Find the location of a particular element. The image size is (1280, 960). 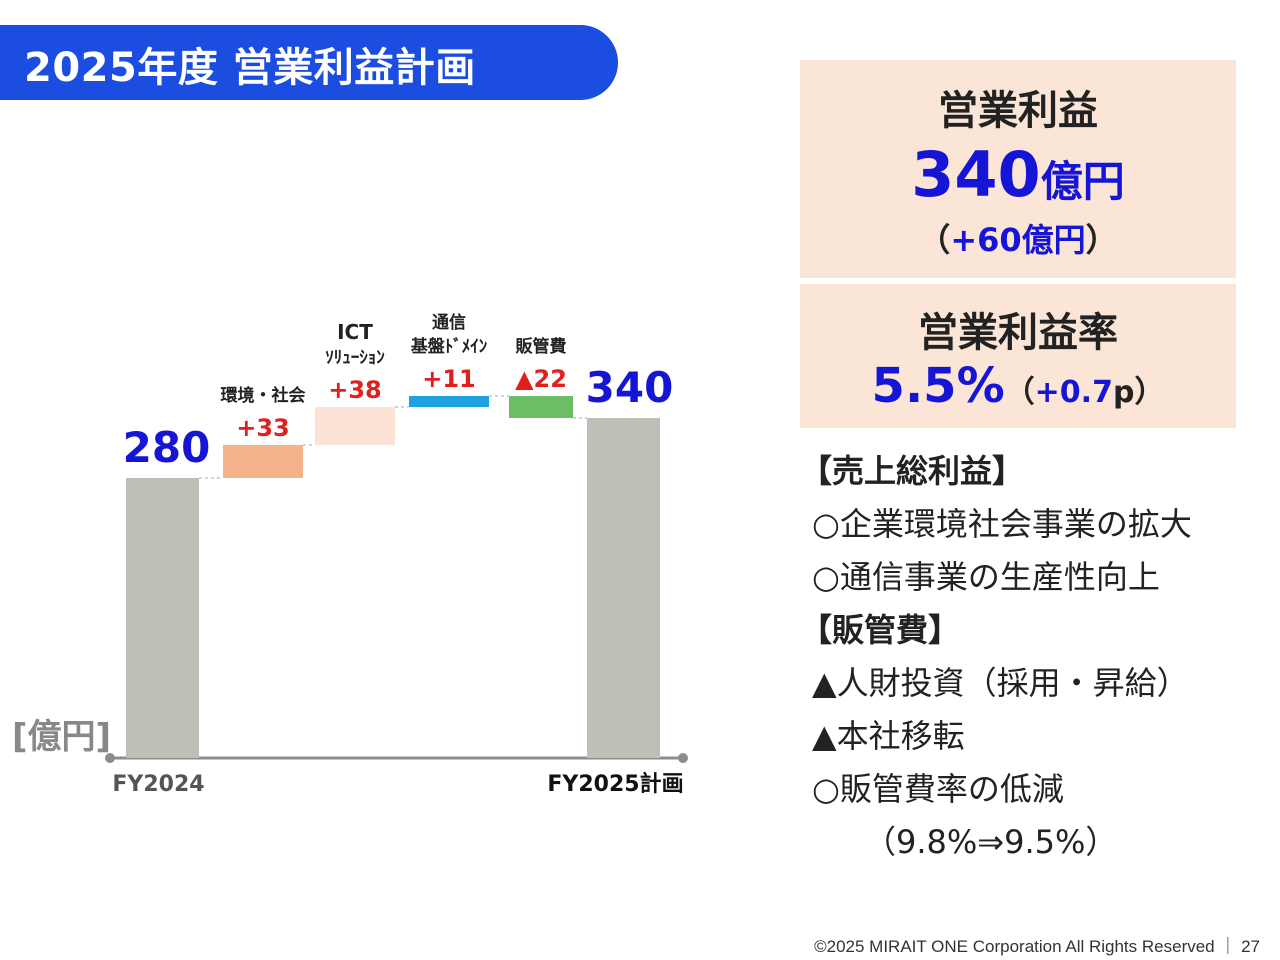

title-bar: 2025年度 営業利益計画 is located at coordinates (309, 62).